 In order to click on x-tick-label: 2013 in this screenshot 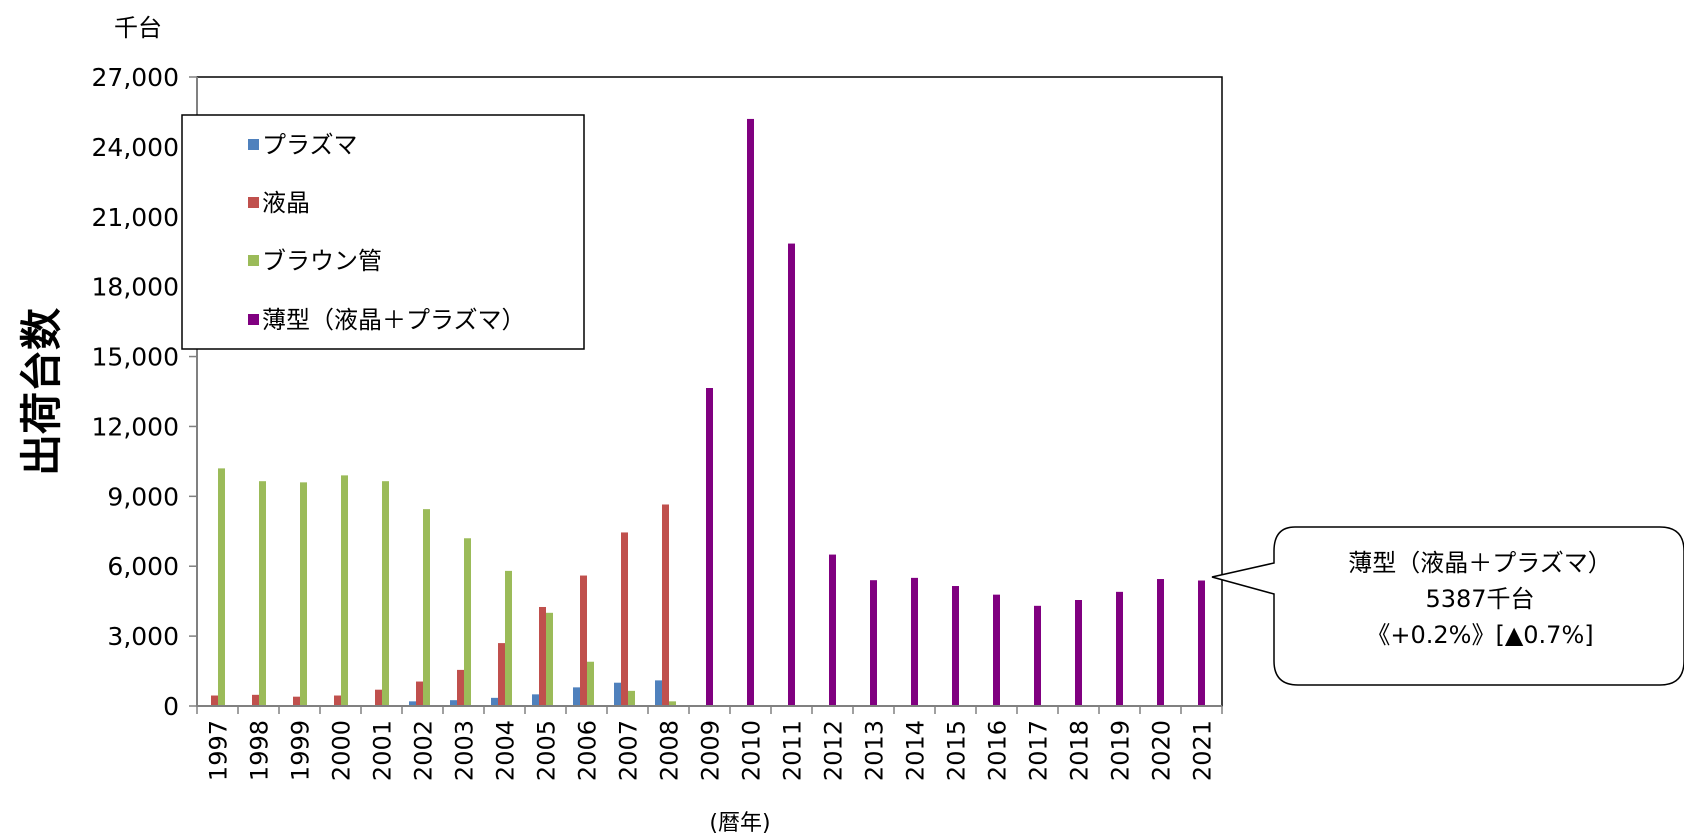, I will do `click(875, 750)`.